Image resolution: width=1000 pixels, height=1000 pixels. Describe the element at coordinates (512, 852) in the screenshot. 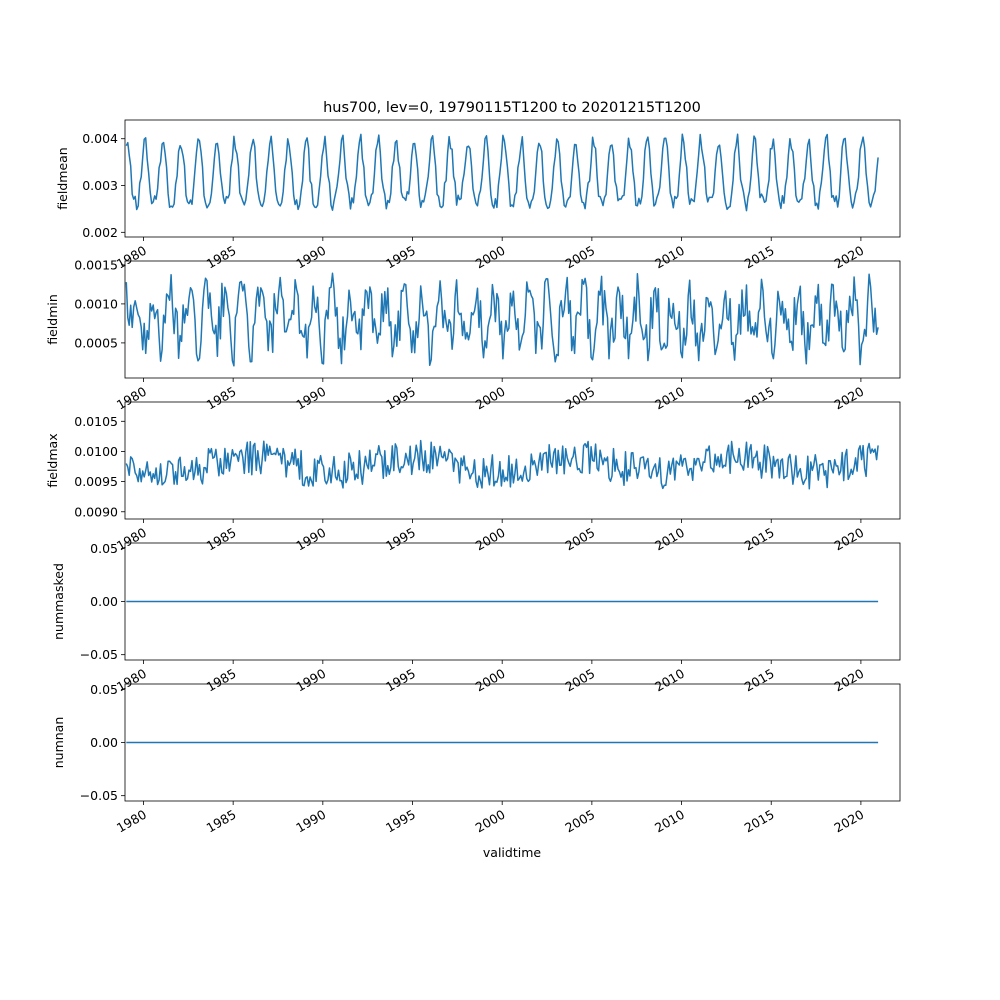

I see `x-axis-label: validtime` at that location.